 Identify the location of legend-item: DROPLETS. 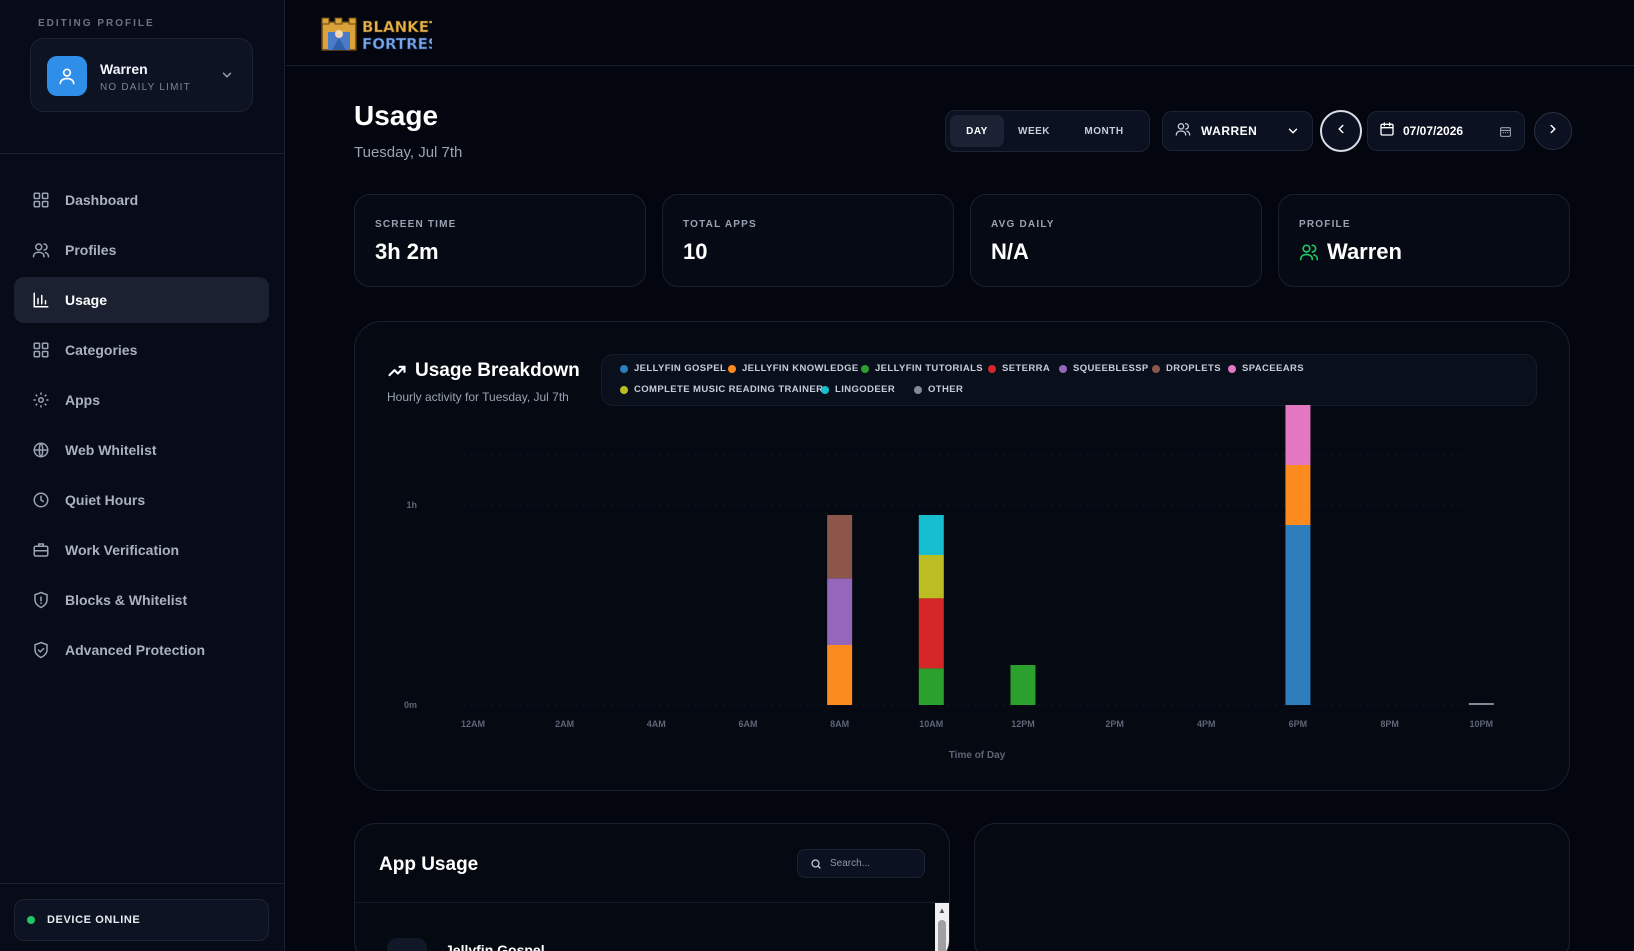
(1186, 368).